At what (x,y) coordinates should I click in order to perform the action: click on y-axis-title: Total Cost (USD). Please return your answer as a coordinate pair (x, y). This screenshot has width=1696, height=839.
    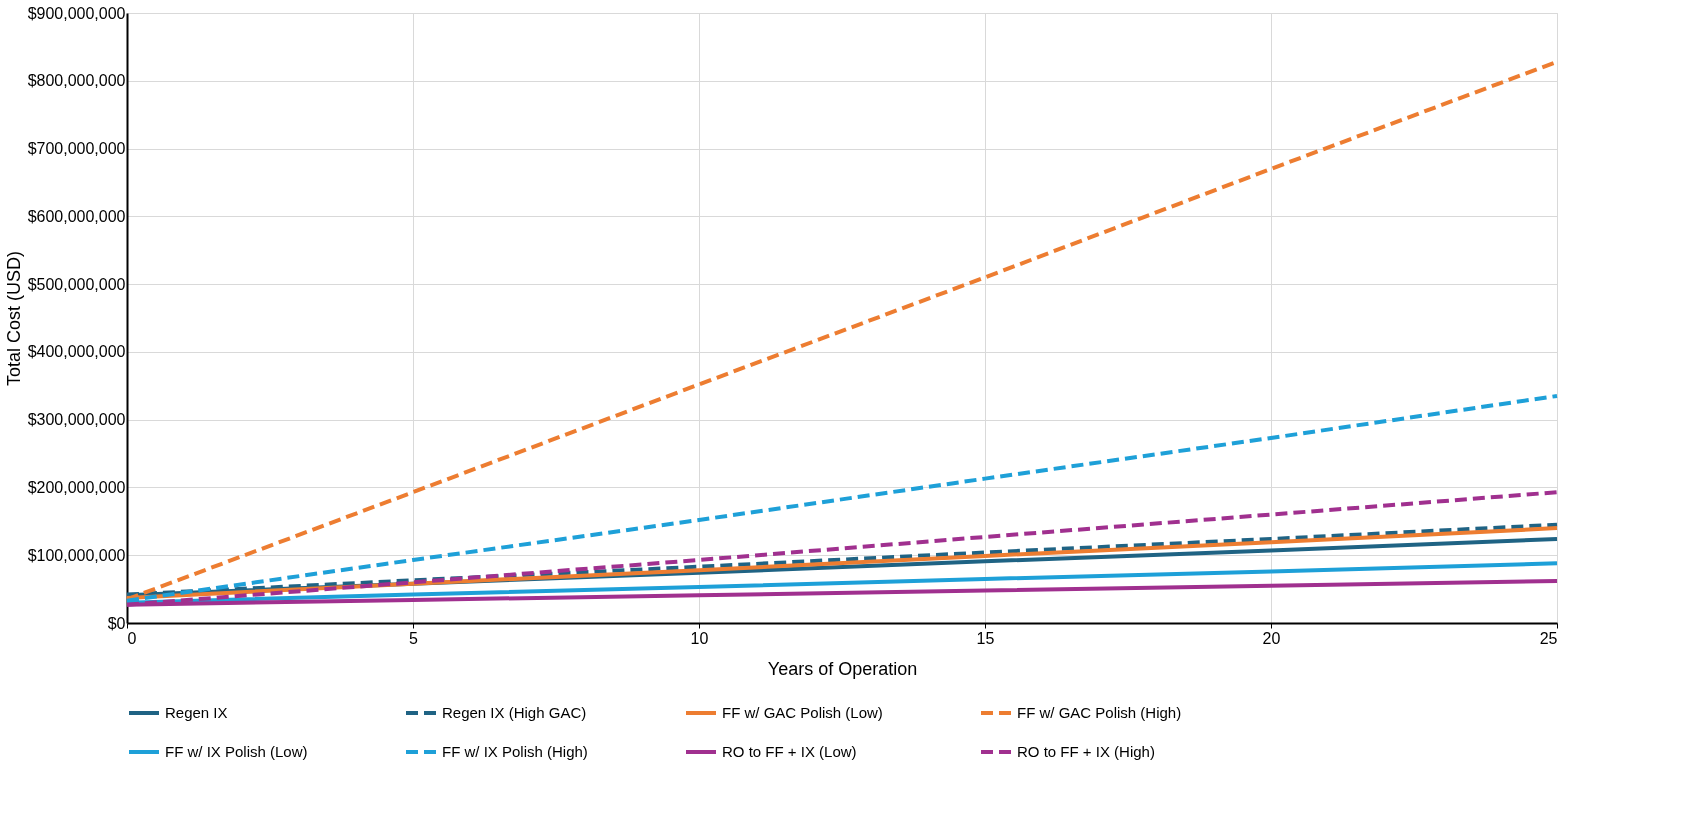
    Looking at the image, I should click on (13, 318).